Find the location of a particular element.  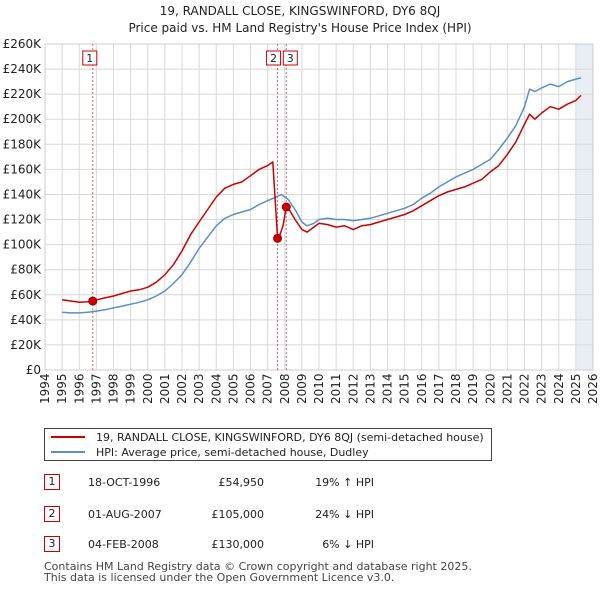

x-tick-label: 2008 is located at coordinates (285, 388).